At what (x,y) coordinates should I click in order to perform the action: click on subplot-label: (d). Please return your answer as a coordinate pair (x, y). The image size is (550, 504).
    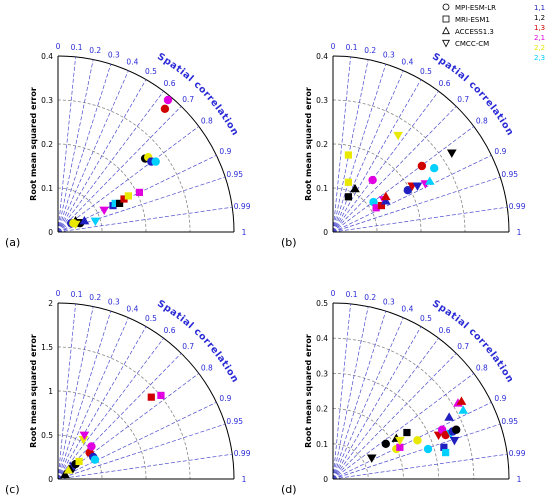
    Looking at the image, I should click on (289, 489).